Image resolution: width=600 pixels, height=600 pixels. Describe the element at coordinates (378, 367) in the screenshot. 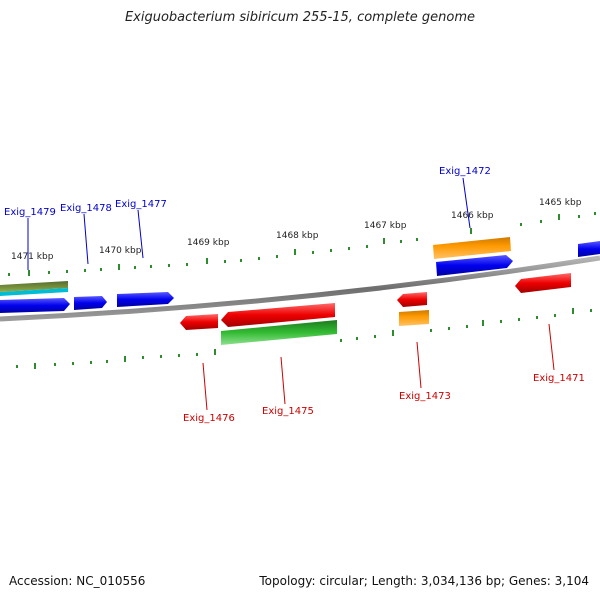

I see `minus-leader-lines` at that location.